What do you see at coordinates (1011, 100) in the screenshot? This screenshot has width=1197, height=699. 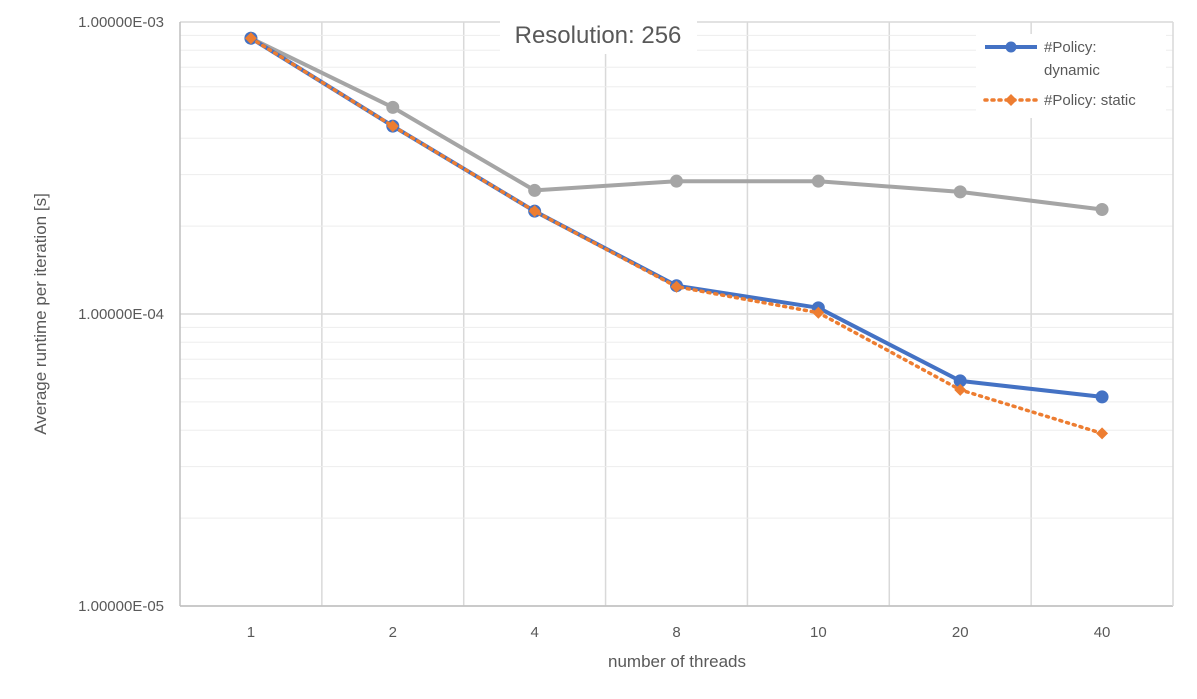 I see `legend-static-marker` at bounding box center [1011, 100].